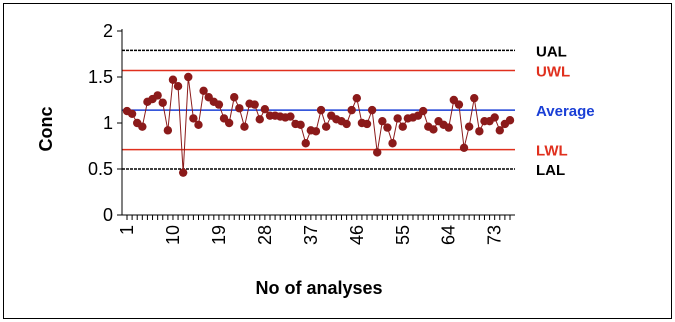 Image resolution: width=675 pixels, height=322 pixels. What do you see at coordinates (46, 129) in the screenshot?
I see `y-axis-title: Conc` at bounding box center [46, 129].